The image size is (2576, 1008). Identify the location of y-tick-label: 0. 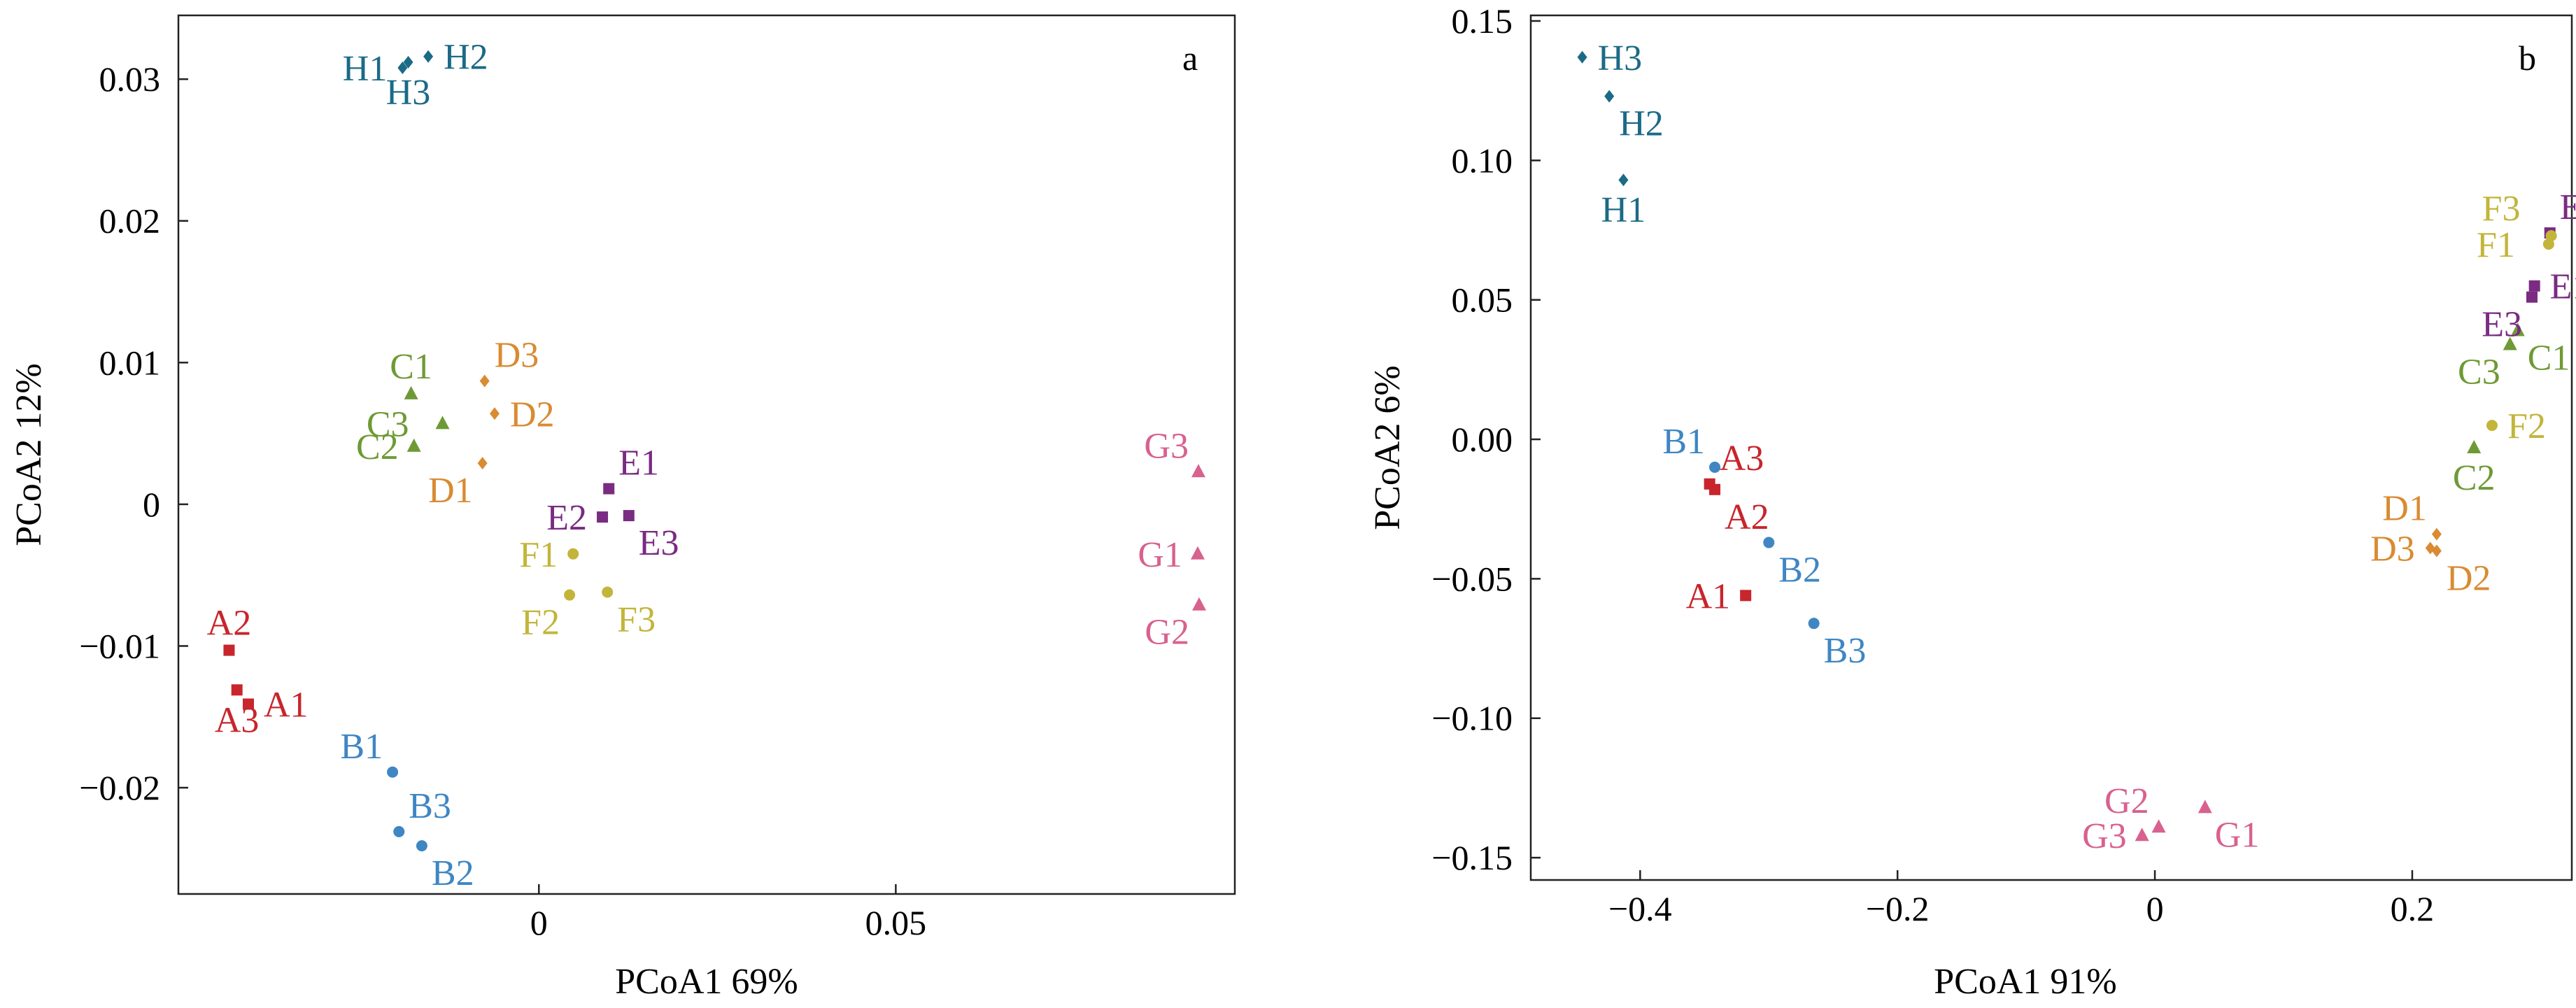
(151, 505).